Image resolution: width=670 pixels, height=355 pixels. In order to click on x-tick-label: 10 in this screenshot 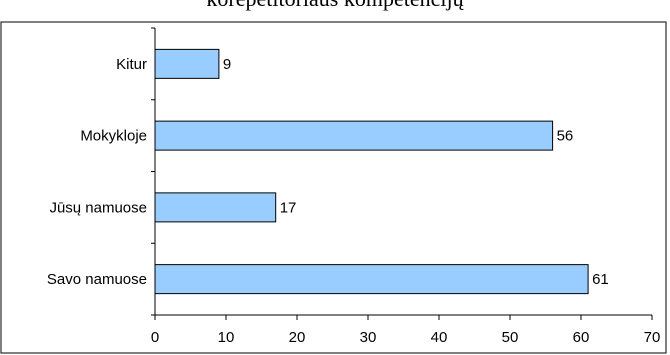, I will do `click(226, 337)`.